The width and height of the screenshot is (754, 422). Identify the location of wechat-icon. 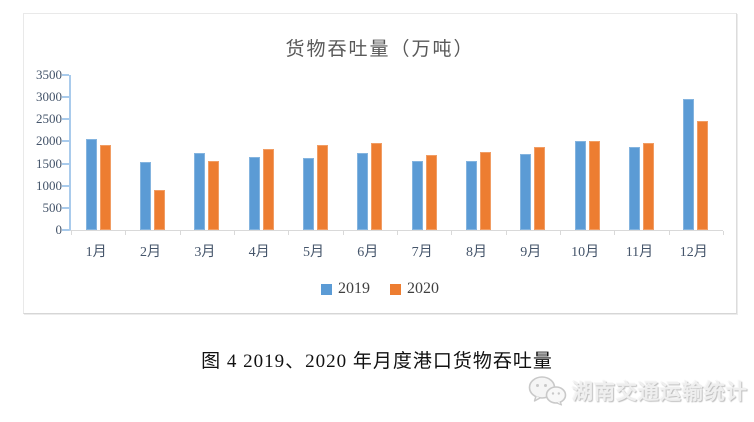
(547, 391).